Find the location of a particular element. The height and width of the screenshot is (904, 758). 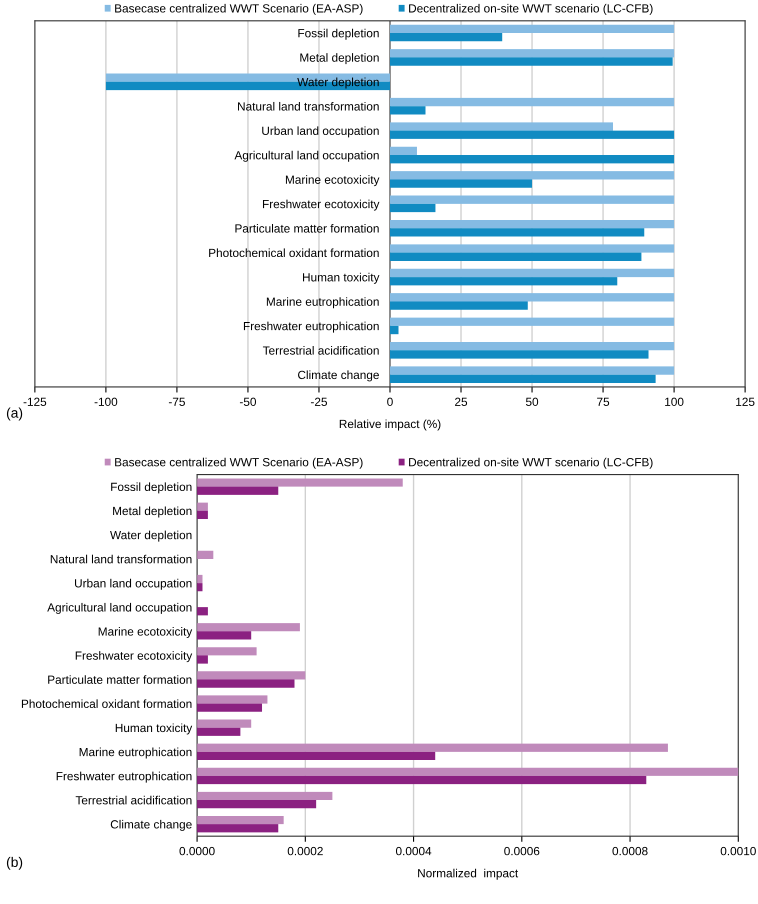

x-tick-label: 0.0010 is located at coordinates (738, 851).